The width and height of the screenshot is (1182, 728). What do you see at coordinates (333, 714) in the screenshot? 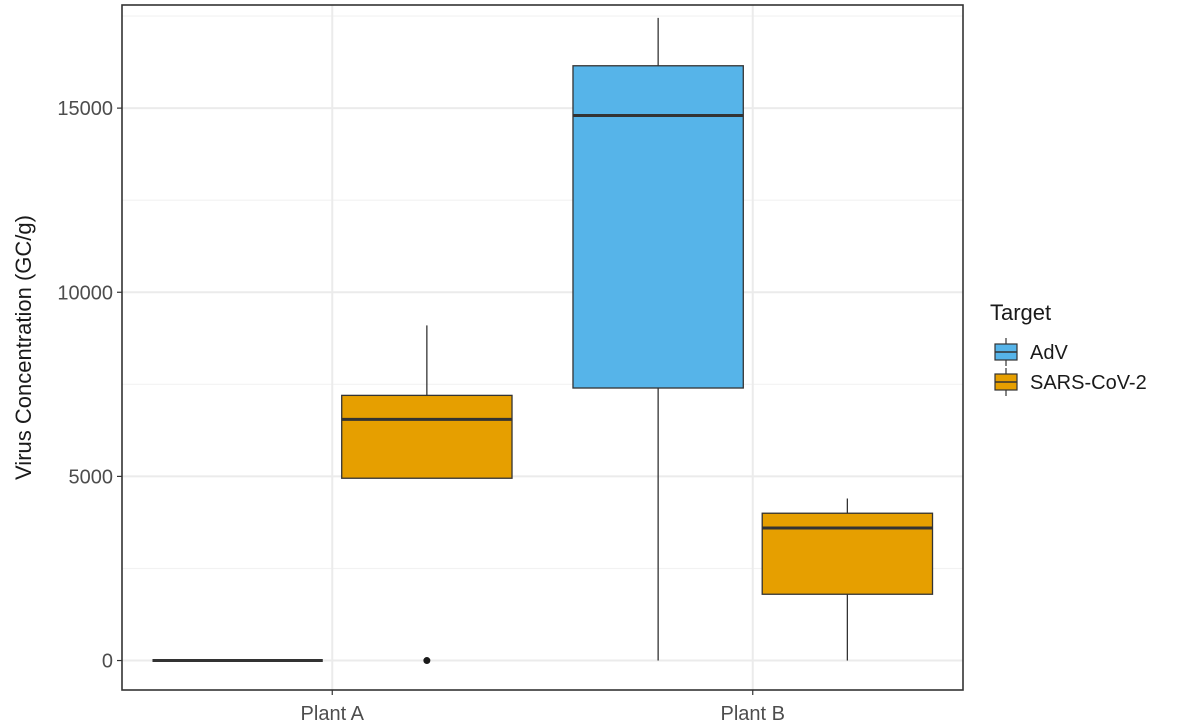
I see `x-tick-label: Plant A` at bounding box center [333, 714].